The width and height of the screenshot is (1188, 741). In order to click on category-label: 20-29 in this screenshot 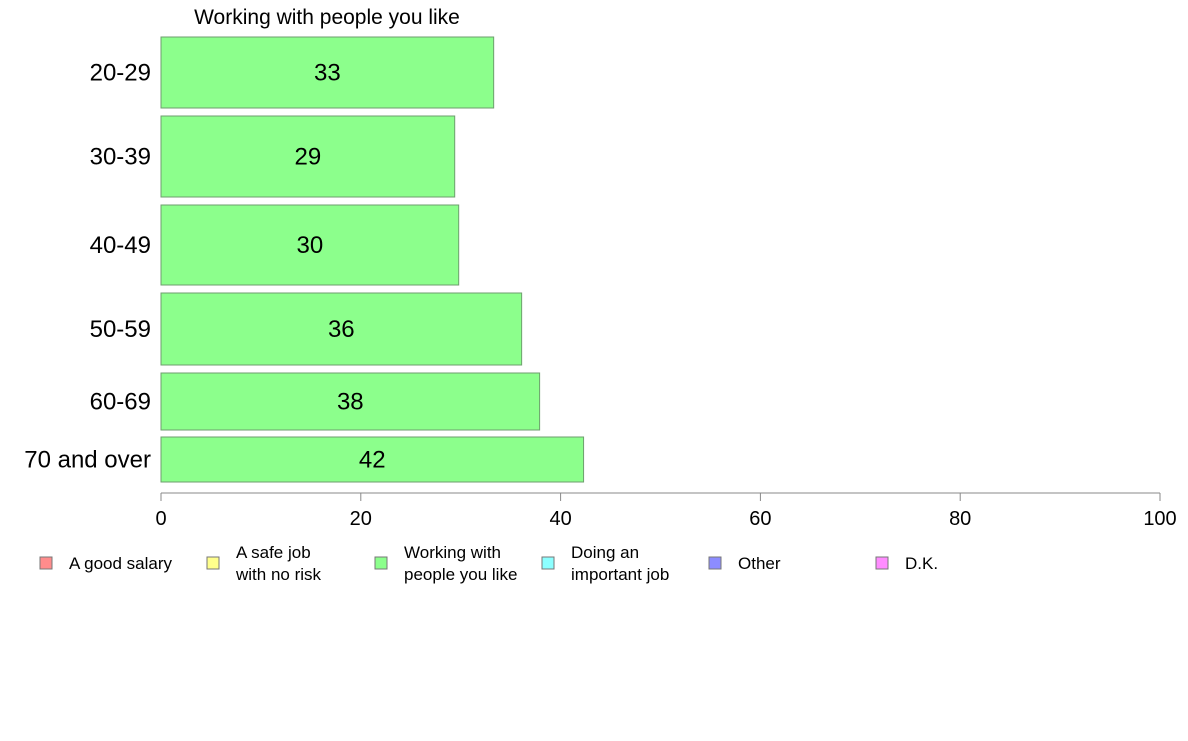, I will do `click(120, 73)`.